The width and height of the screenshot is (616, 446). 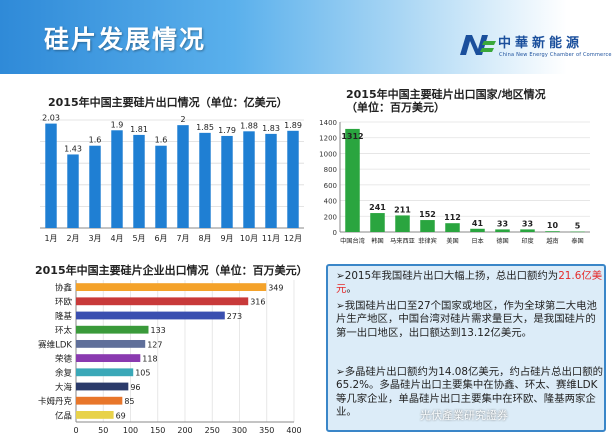 I want to click on company-chart-title: 2015年中国主要硅片企业出口情况（单位：百万美元）, so click(x=171, y=270).